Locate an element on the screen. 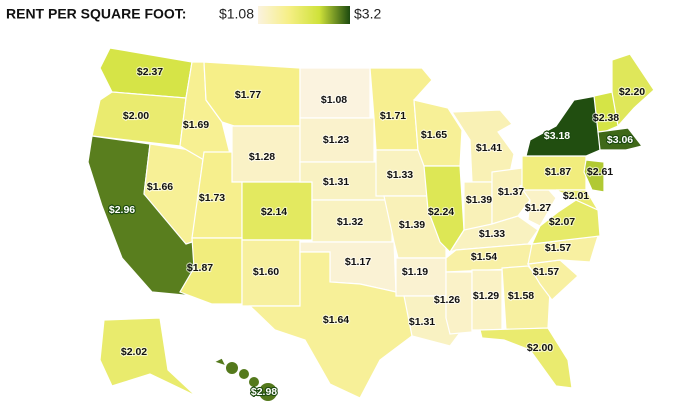  value-label: $2.07 is located at coordinates (562, 222).